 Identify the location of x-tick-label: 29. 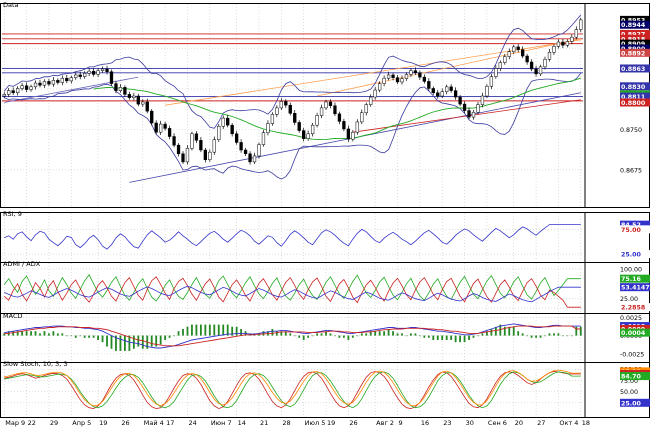
(54, 423).